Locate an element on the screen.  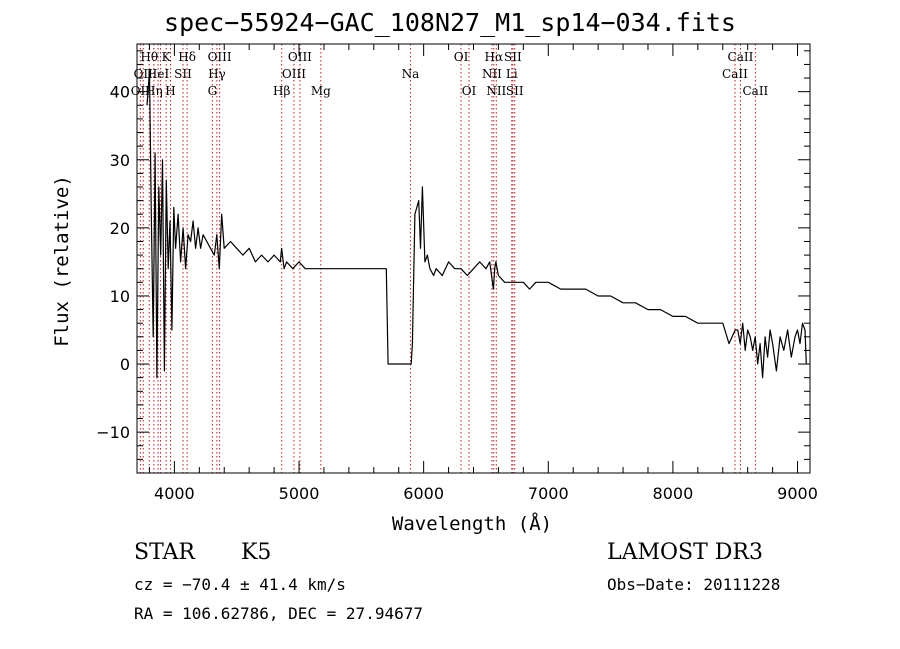
spectral-line-label: Hδ is located at coordinates (187, 57).